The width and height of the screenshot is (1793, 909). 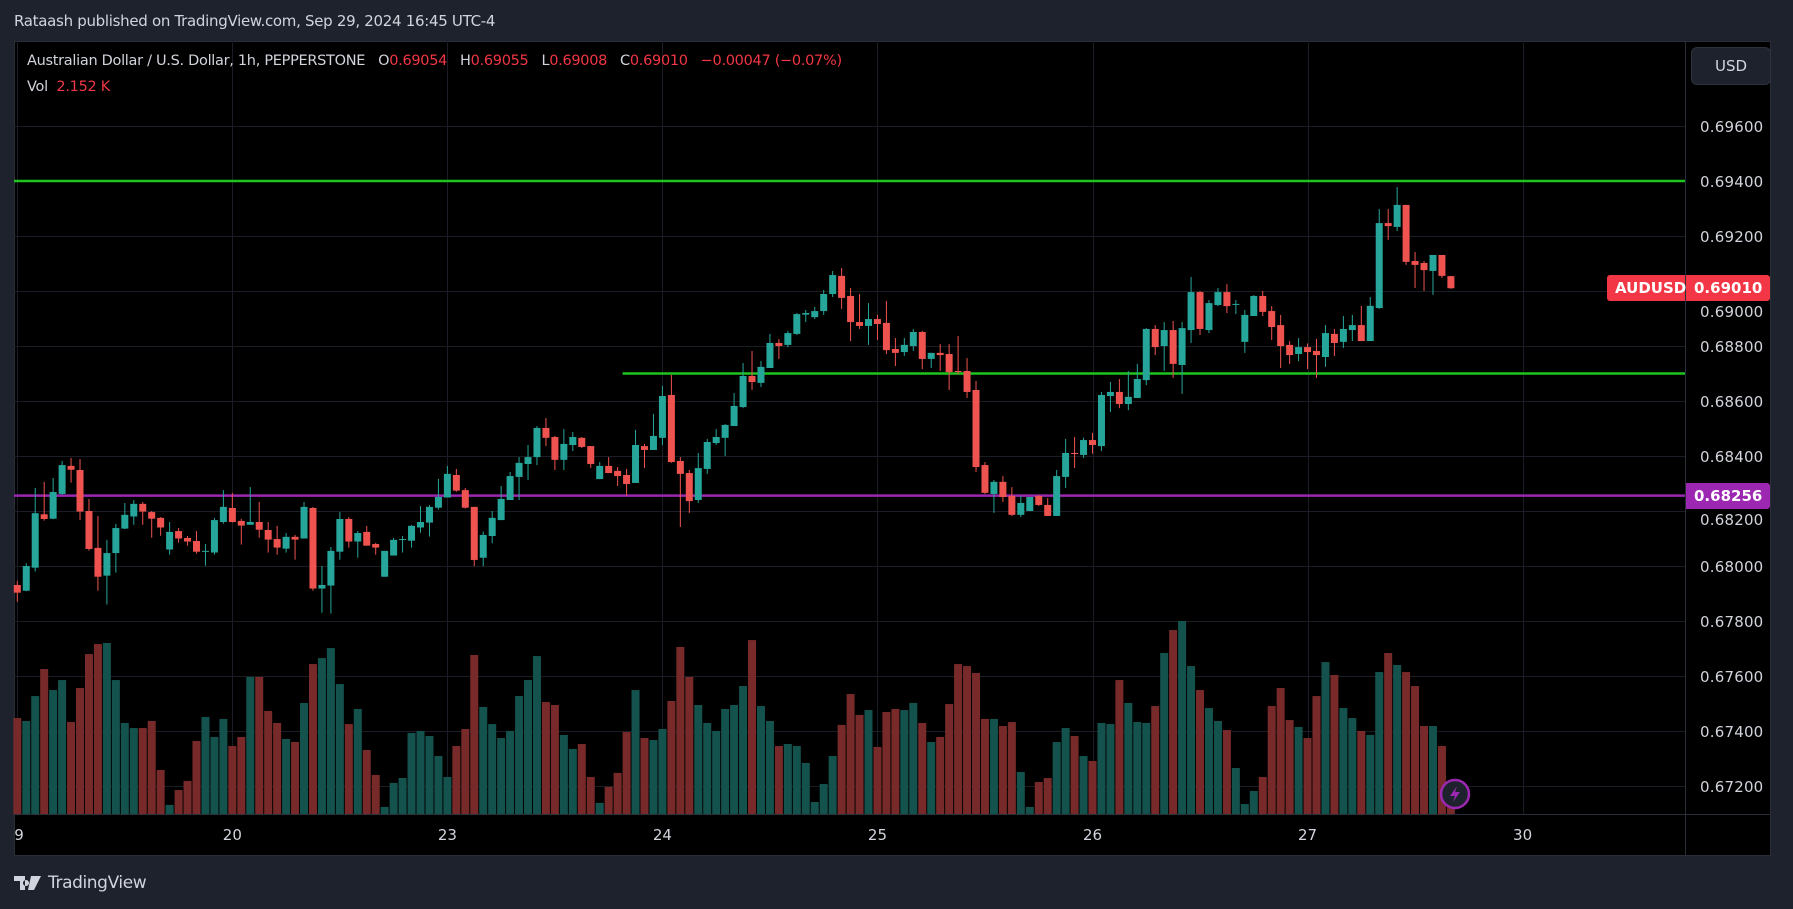 I want to click on volume-key: Vol, so click(x=37, y=87).